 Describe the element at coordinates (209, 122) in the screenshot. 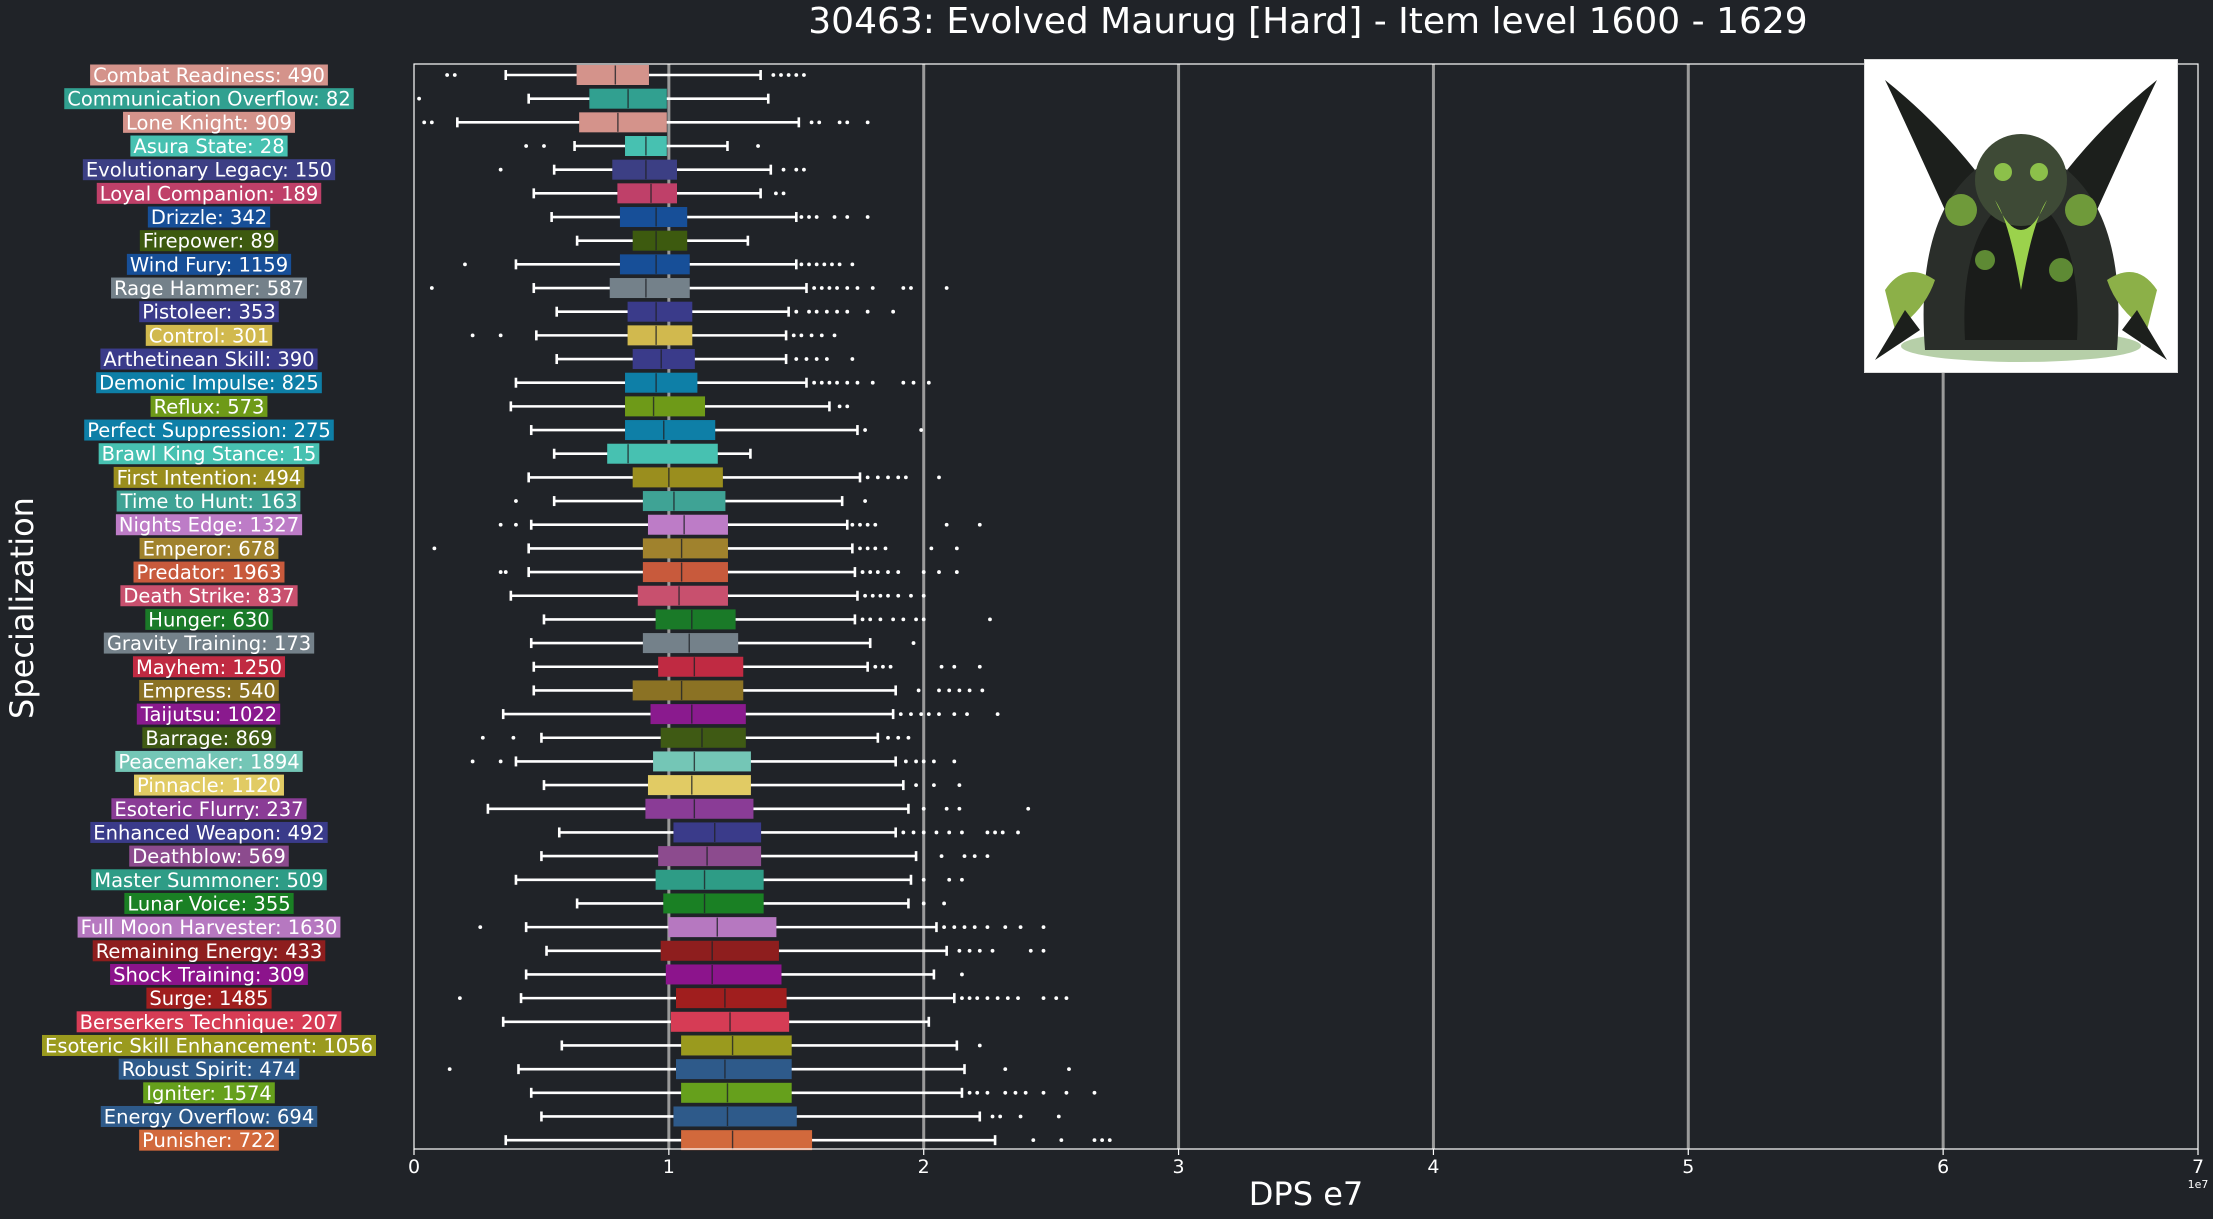

I see `spec-label-text: Lone Knight: 909` at that location.